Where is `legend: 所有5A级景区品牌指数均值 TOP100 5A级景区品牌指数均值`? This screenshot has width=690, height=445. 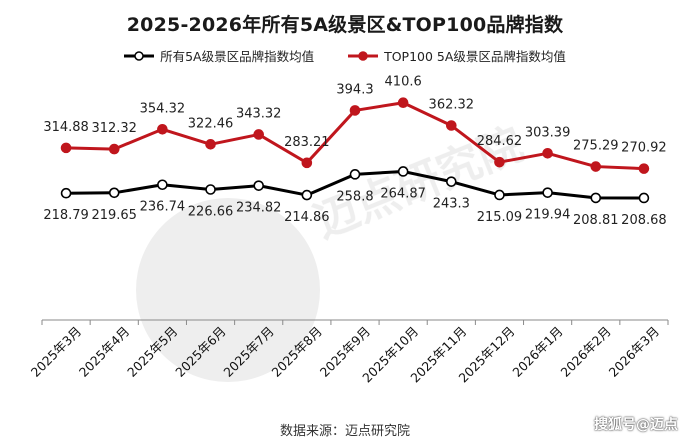 legend: 所有5A级景区品牌指数均值 TOP100 5A级景区品牌指数均值 is located at coordinates (345, 55).